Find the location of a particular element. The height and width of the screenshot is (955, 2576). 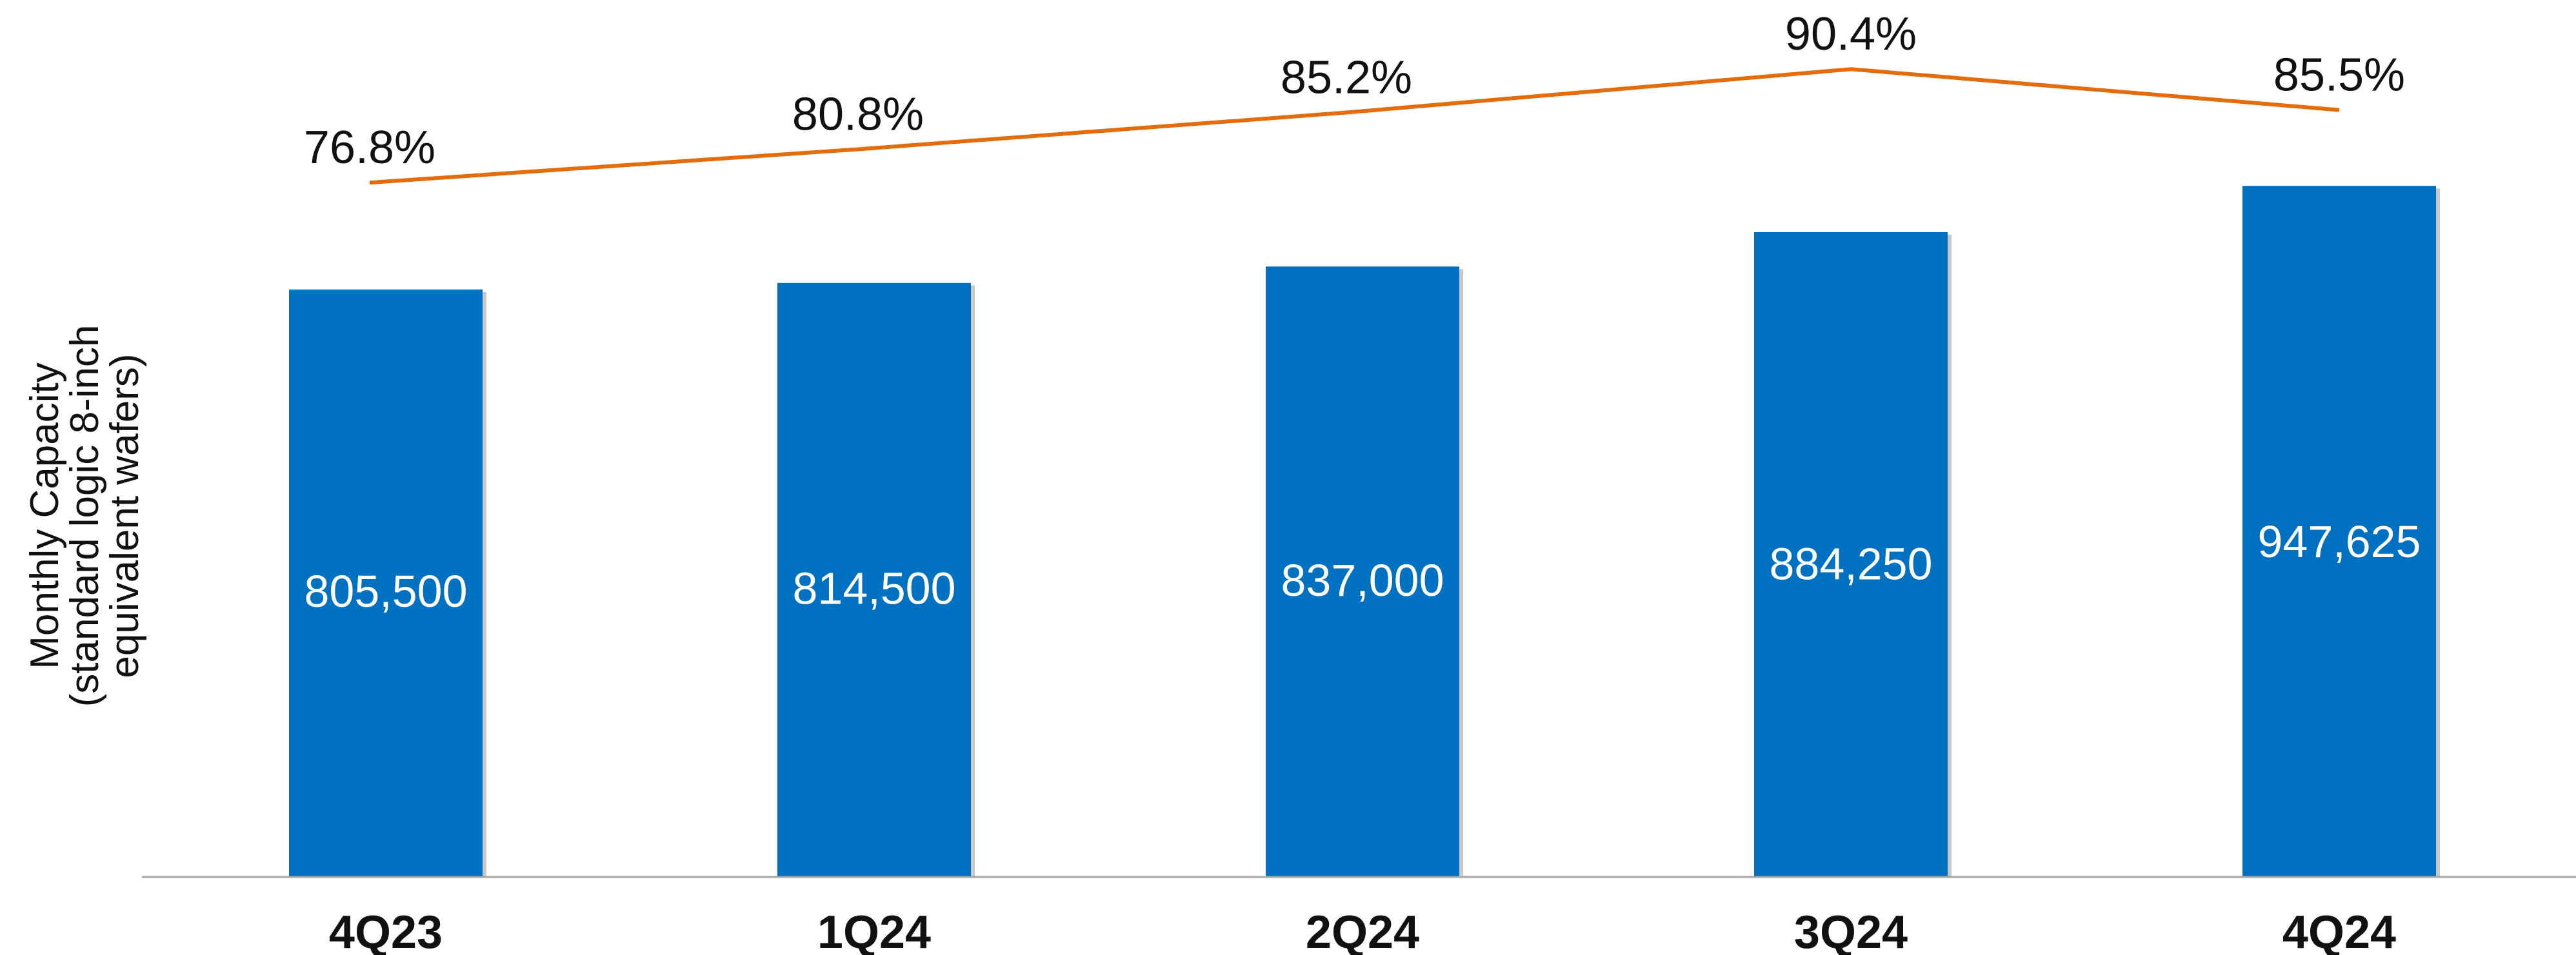

category-label: 4Q23 is located at coordinates (386, 931).